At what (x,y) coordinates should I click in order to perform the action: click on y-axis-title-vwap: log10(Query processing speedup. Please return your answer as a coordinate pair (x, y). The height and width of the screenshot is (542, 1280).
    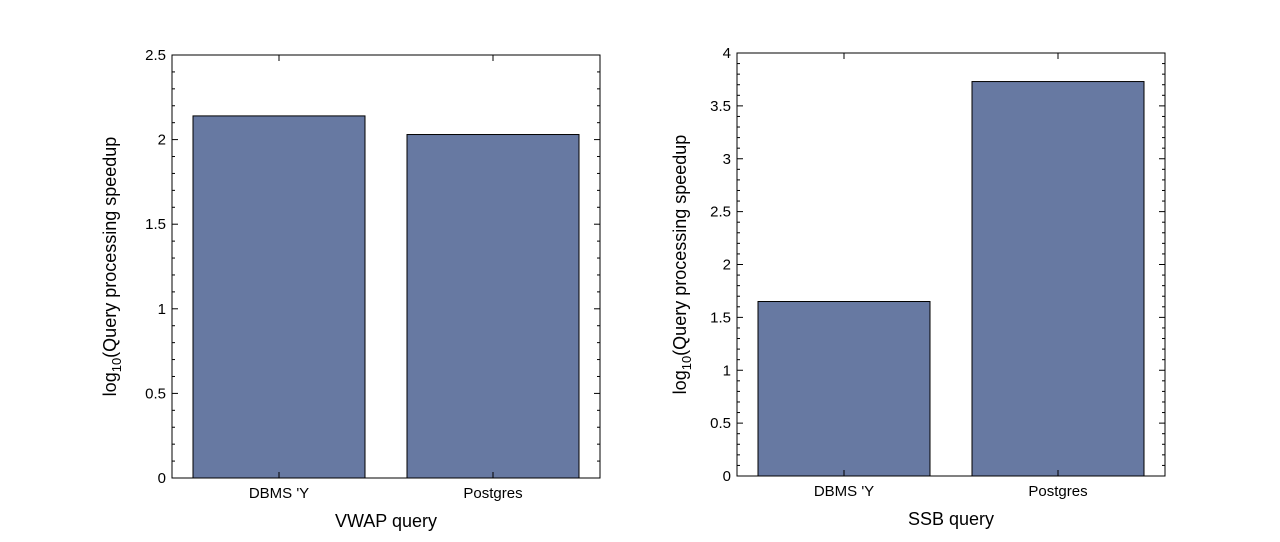
    Looking at the image, I should click on (112, 267).